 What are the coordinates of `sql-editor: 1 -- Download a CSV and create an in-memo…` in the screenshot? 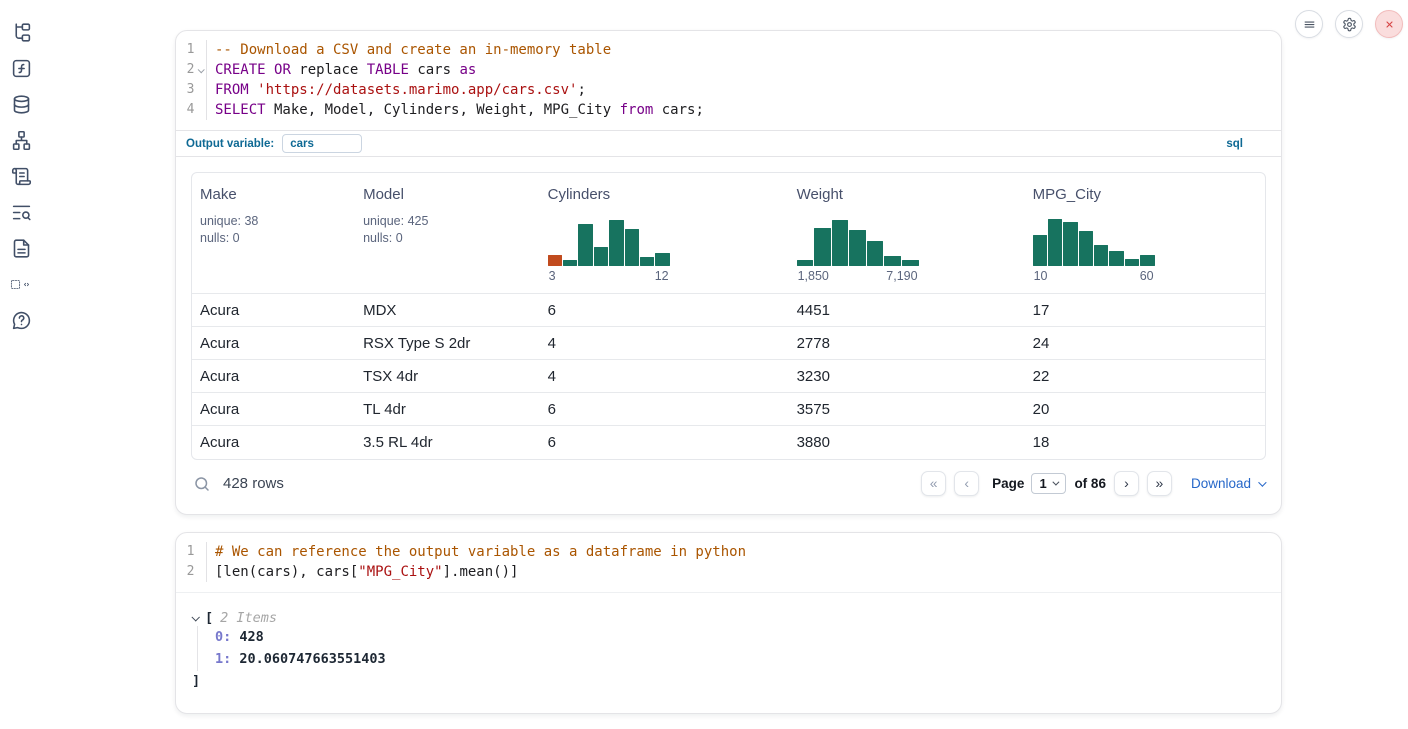 It's located at (728, 80).